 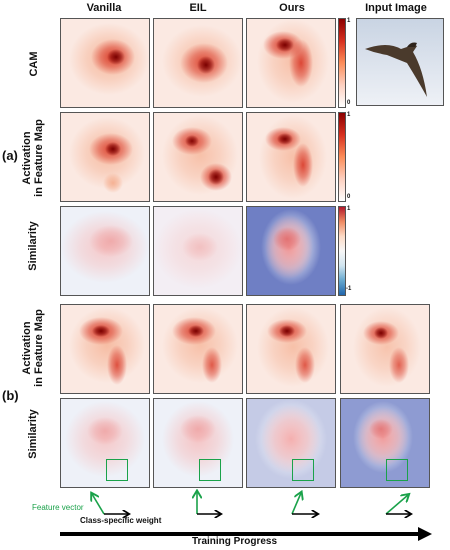 What do you see at coordinates (105, 251) in the screenshot?
I see `similarity-a-vanilla` at bounding box center [105, 251].